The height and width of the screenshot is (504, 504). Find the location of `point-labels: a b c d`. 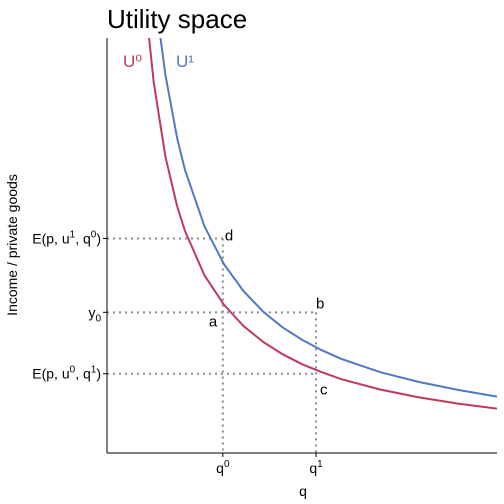

point-labels: a b c d is located at coordinates (268, 312).